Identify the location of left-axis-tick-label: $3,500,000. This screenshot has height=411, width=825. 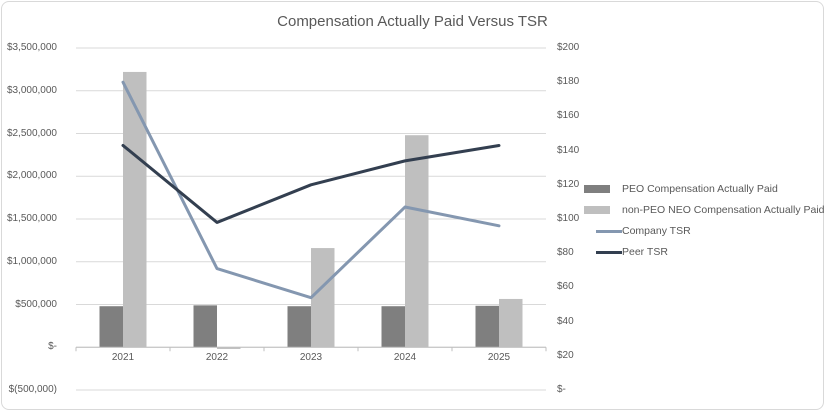
(31, 47).